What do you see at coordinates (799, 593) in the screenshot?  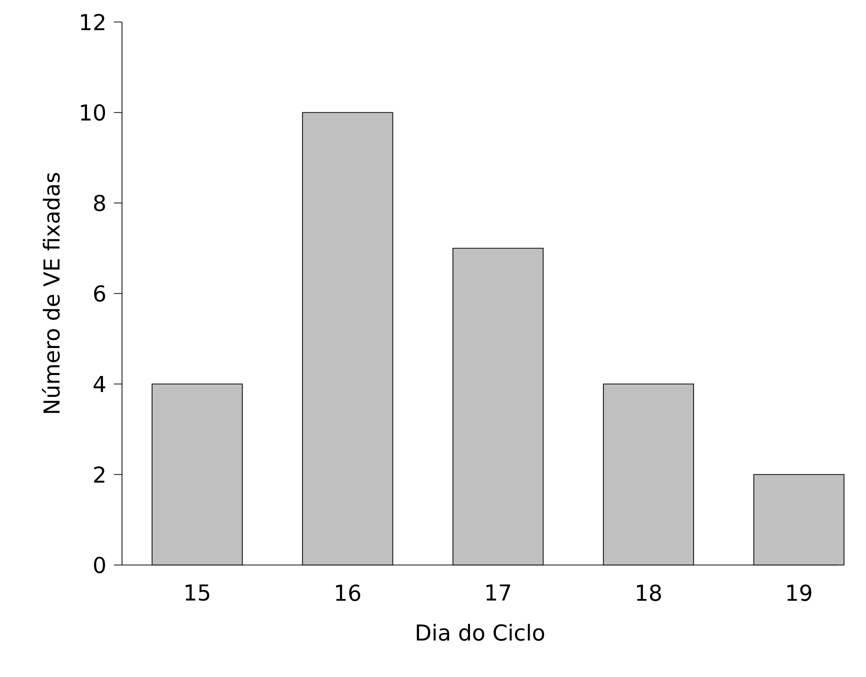 I see `x-tick-label: 19` at bounding box center [799, 593].